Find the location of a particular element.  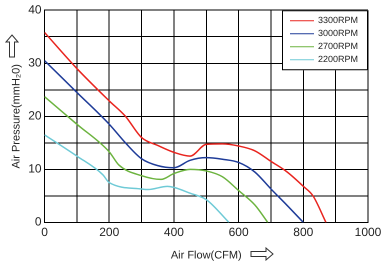

y-axis-title: Air Pressure(mmH₂0) is located at coordinates (16, 116).